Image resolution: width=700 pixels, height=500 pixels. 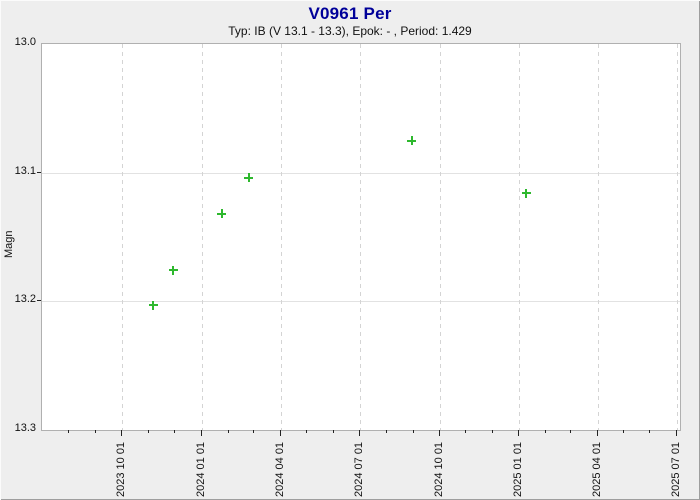 I want to click on x-axis-tick-label: 2024 04 01, so click(x=280, y=469).